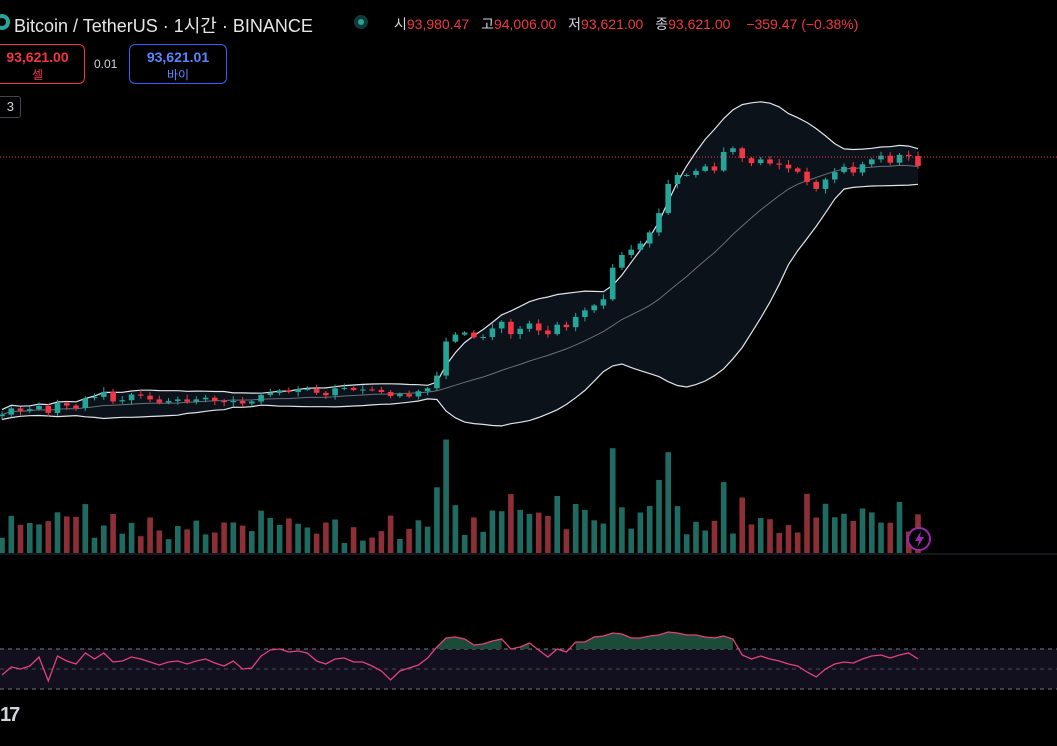  I want to click on sell-button: 93,621.00 셀, so click(42, 64).